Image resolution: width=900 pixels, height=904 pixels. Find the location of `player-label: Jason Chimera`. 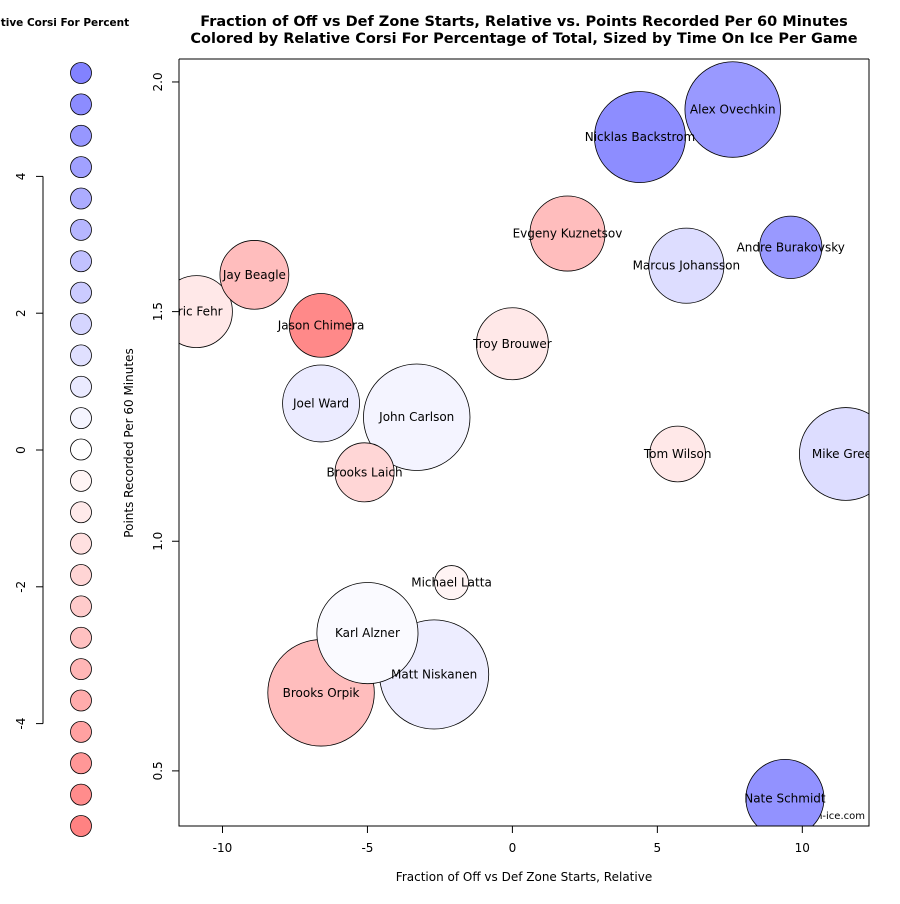

player-label: Jason Chimera is located at coordinates (321, 325).